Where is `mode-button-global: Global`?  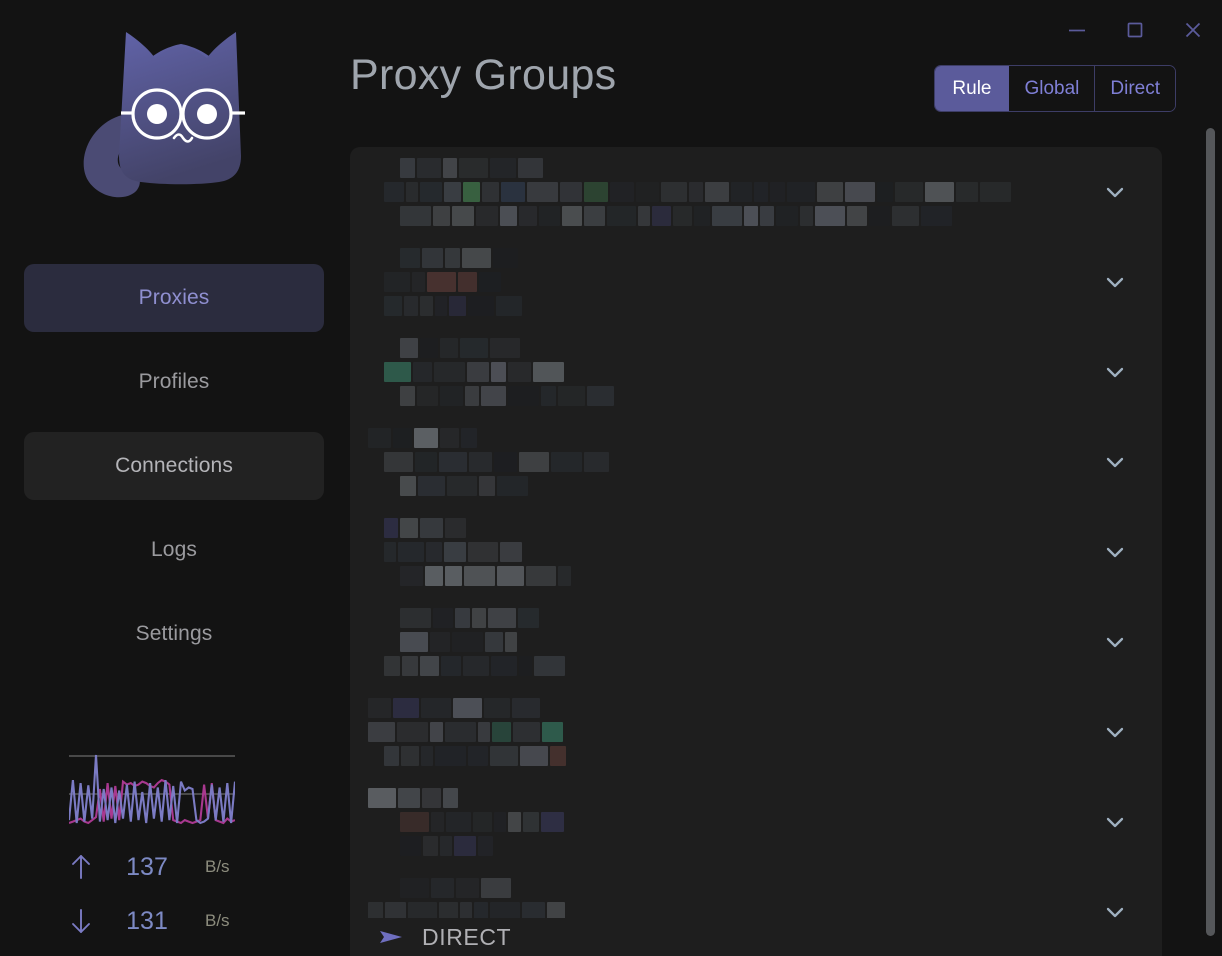 mode-button-global: Global is located at coordinates (1052, 88).